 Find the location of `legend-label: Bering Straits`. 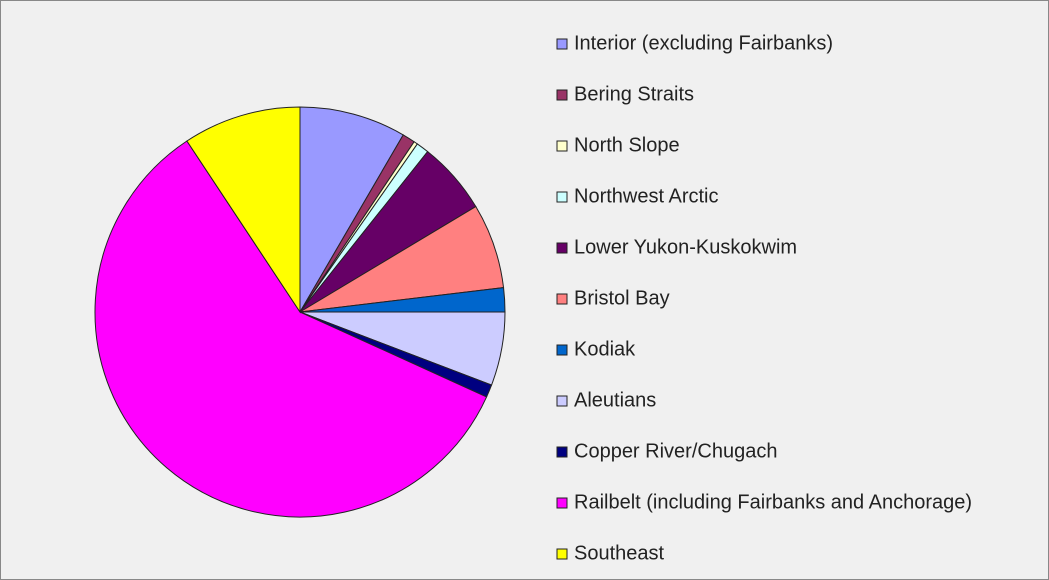

legend-label: Bering Straits is located at coordinates (634, 94).